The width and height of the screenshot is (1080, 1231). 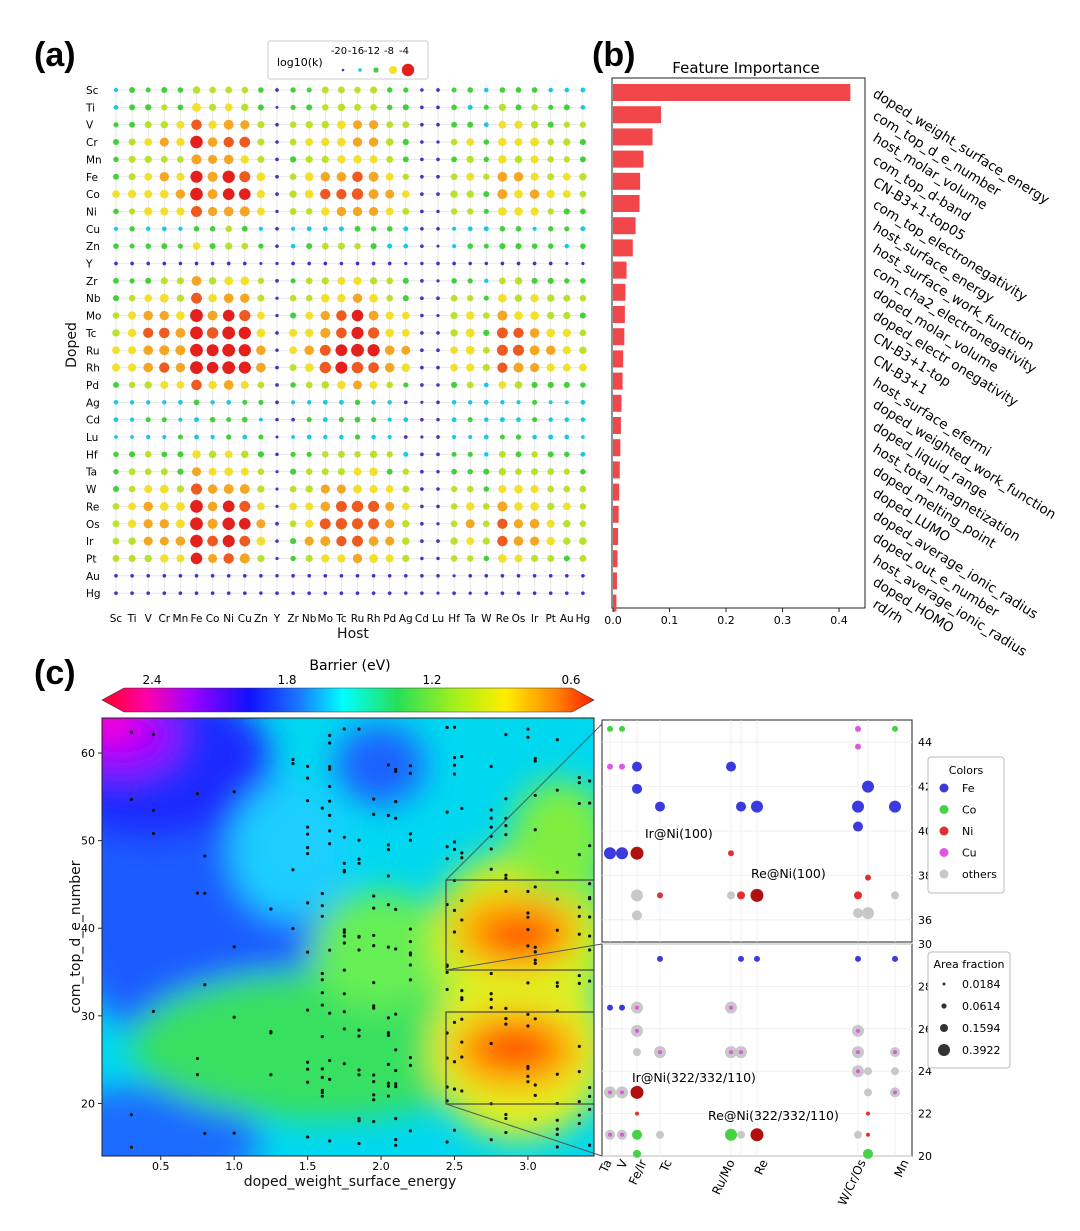 What do you see at coordinates (534, 523) in the screenshot?
I see `bubble-Ir-Os` at bounding box center [534, 523].